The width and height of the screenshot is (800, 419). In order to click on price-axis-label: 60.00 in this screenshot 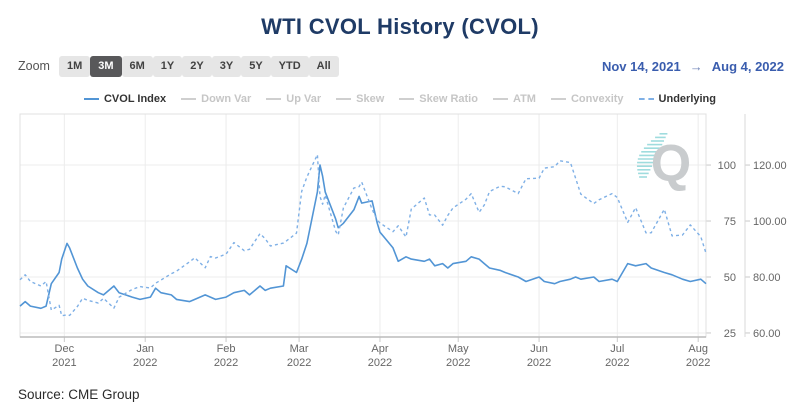, I will do `click(767, 334)`.